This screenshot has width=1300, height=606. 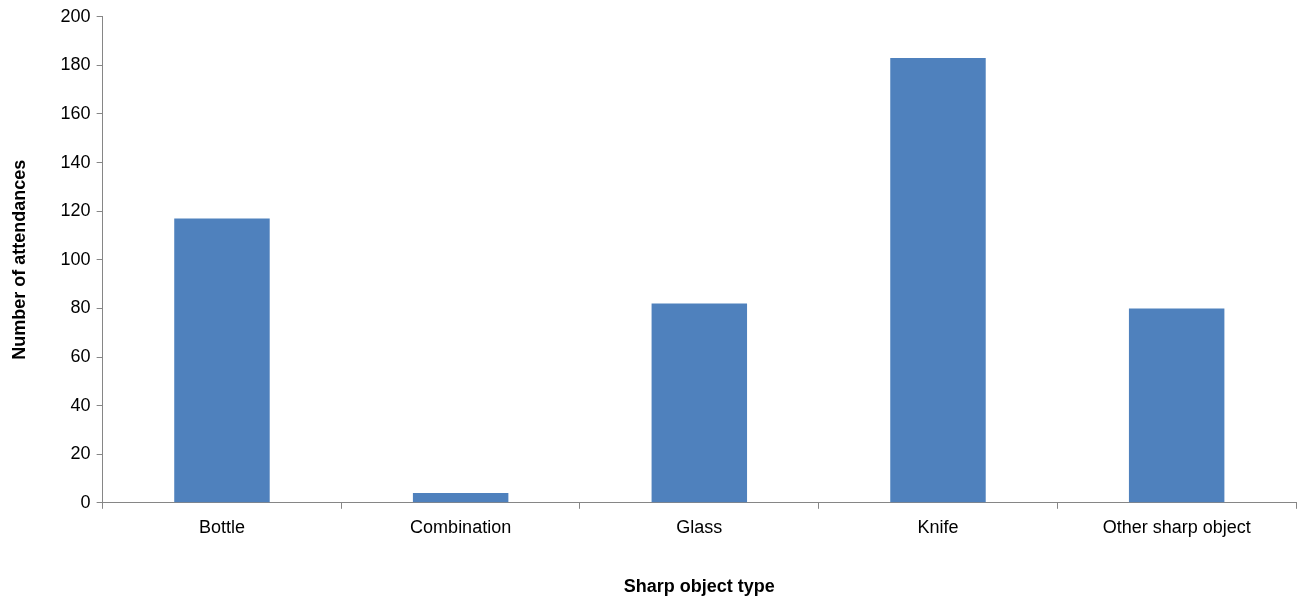 I want to click on y-tick-label: 160, so click(x=75, y=112).